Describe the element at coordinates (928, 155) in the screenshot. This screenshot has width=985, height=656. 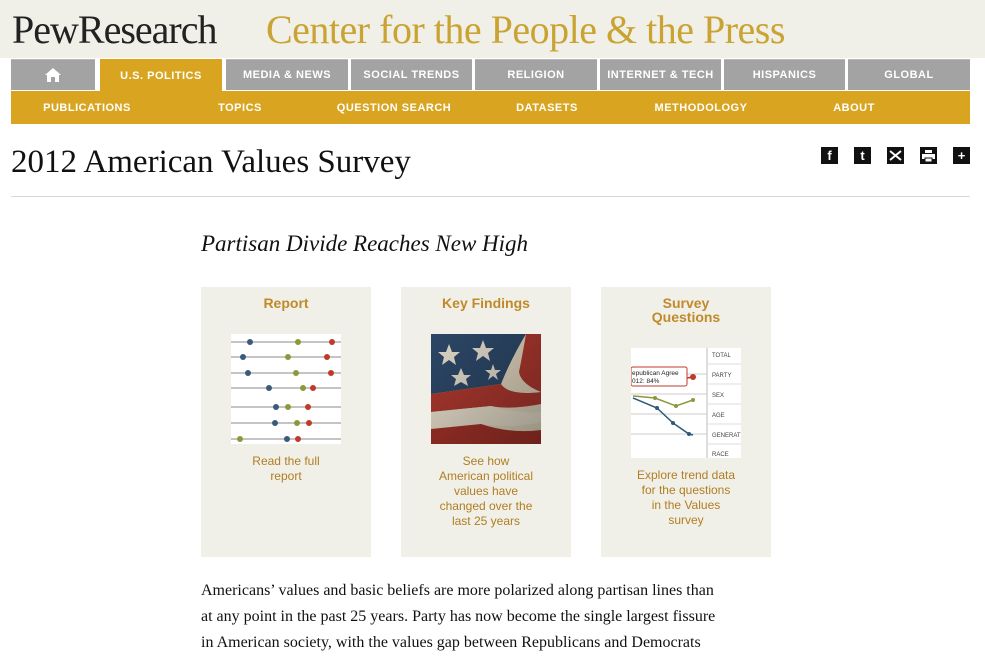
I see `print-icon` at that location.